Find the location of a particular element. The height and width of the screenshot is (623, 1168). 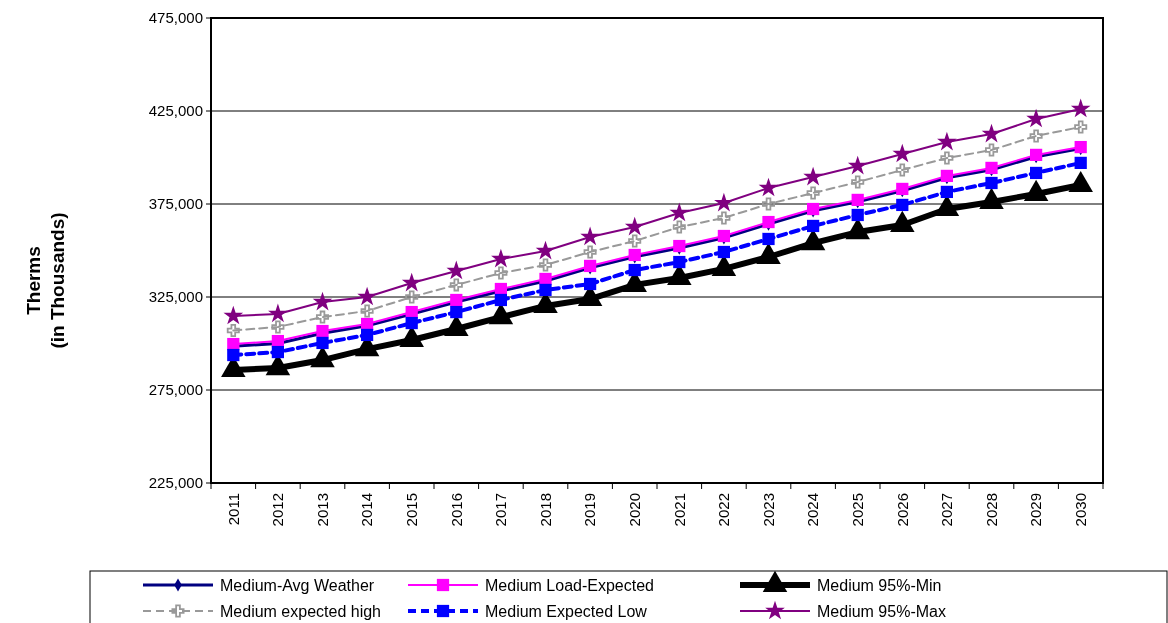

x-tick-label: 2029 is located at coordinates (1036, 510).